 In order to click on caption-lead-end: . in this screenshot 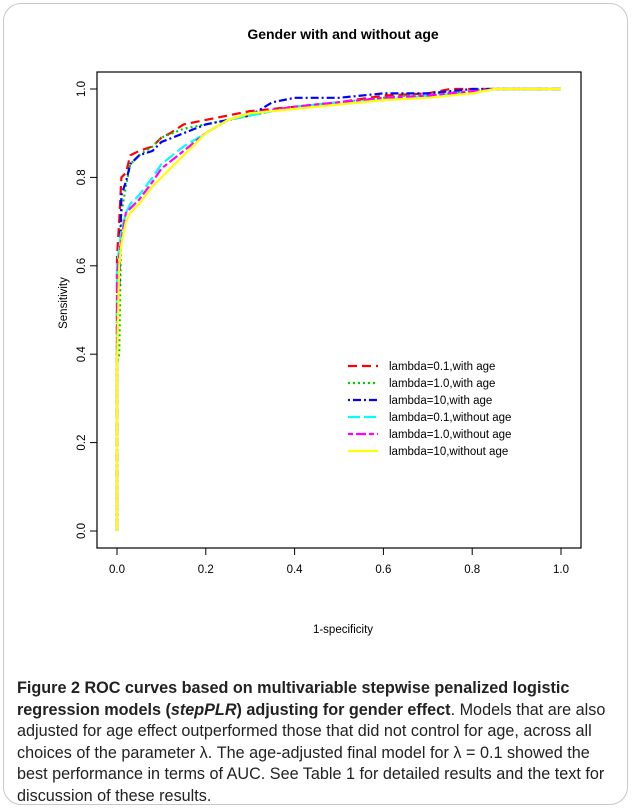, I will do `click(453, 709)`.